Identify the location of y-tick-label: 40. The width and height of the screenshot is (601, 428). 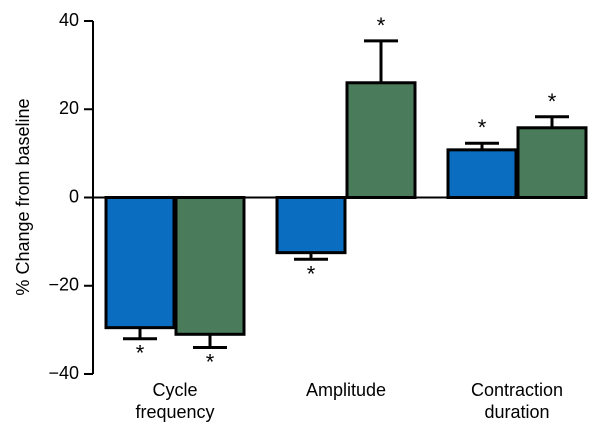
(69, 20).